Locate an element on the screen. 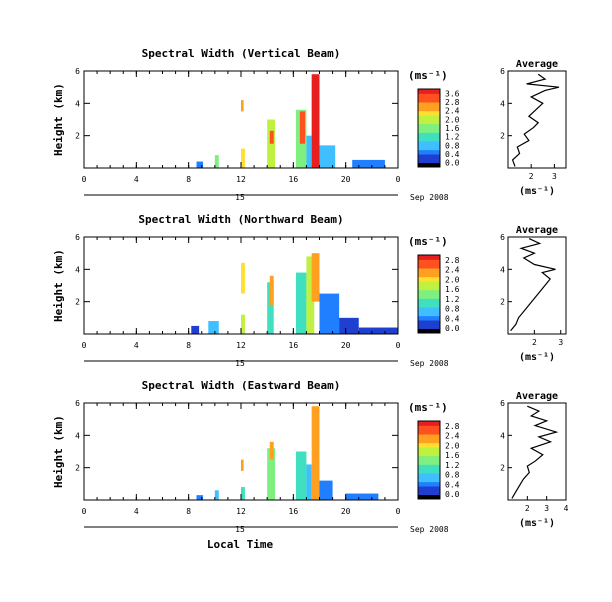 Image resolution: width=612 pixels, height=602 pixels. average-profile-line is located at coordinates (535, 452).